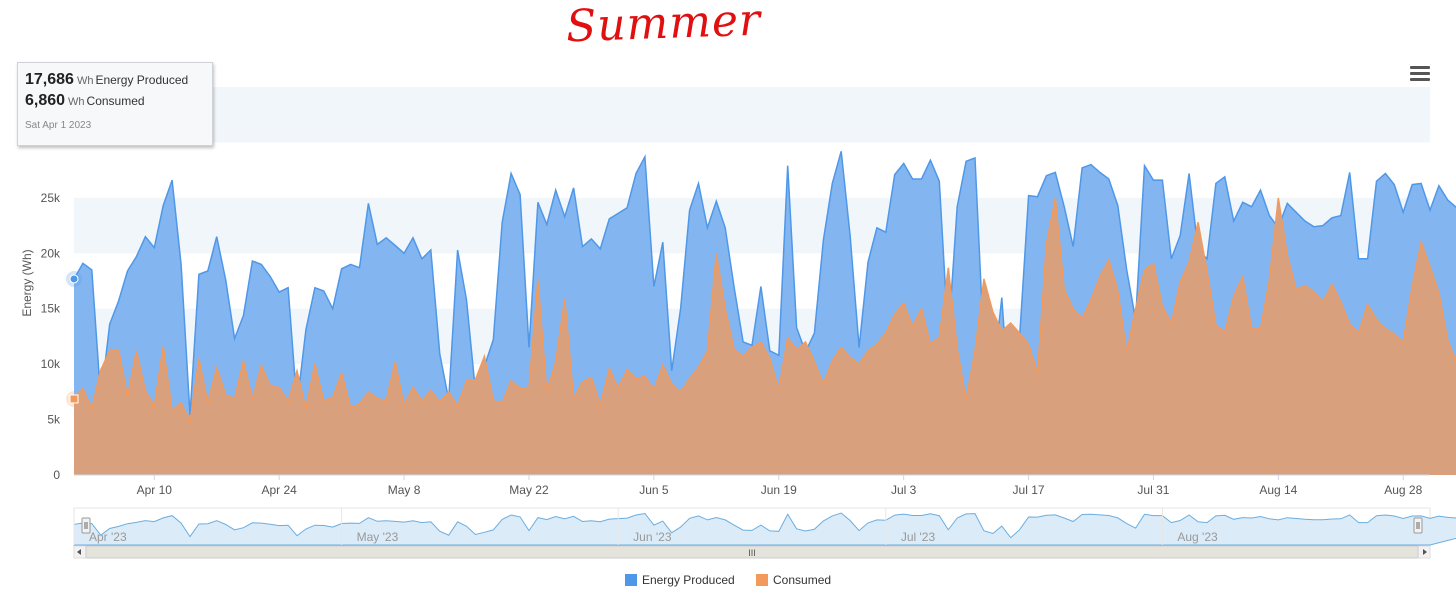 The height and width of the screenshot is (595, 1456). What do you see at coordinates (56, 475) in the screenshot?
I see `y-tick-label: 0` at bounding box center [56, 475].